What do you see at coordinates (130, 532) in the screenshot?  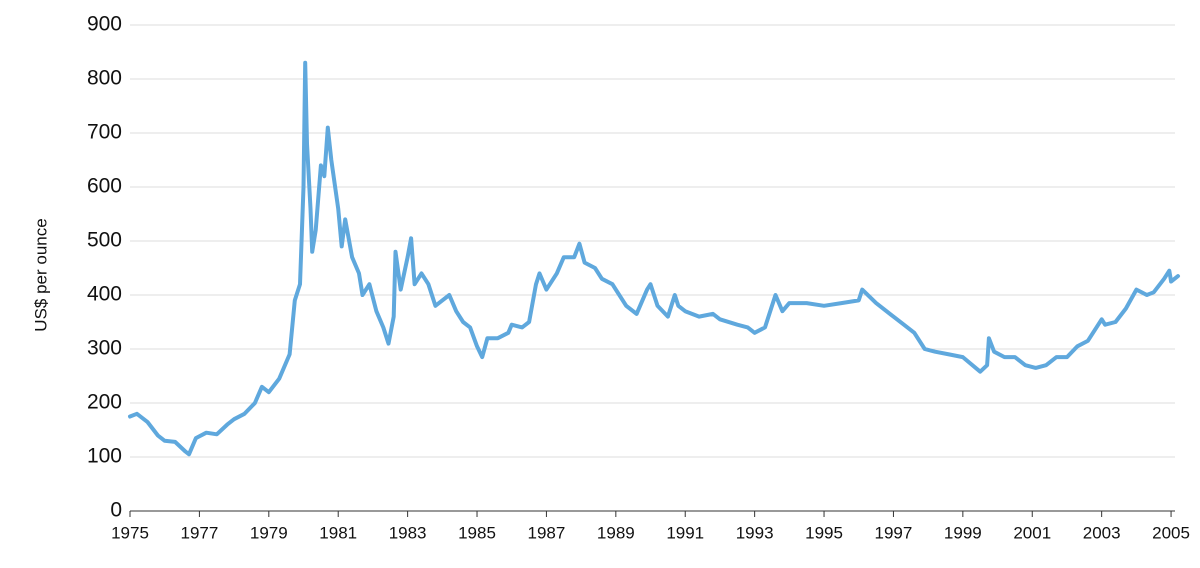 I see `x-tick-label: 1975` at bounding box center [130, 532].